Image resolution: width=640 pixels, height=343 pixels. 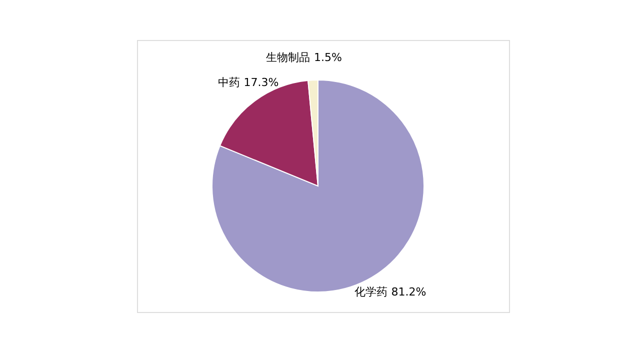 I want to click on data-label: 17.3%, so click(x=261, y=83).